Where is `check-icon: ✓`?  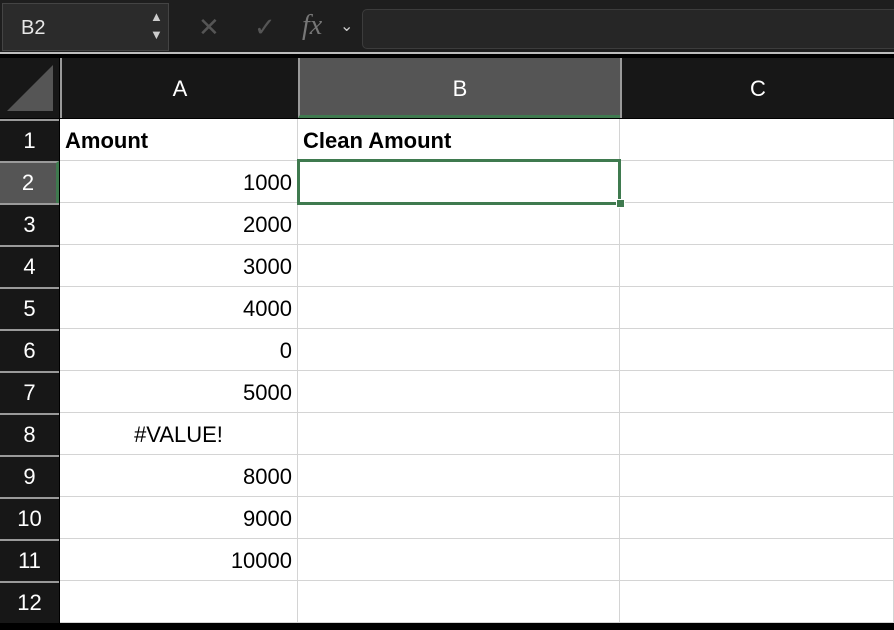 check-icon: ✓ is located at coordinates (265, 27).